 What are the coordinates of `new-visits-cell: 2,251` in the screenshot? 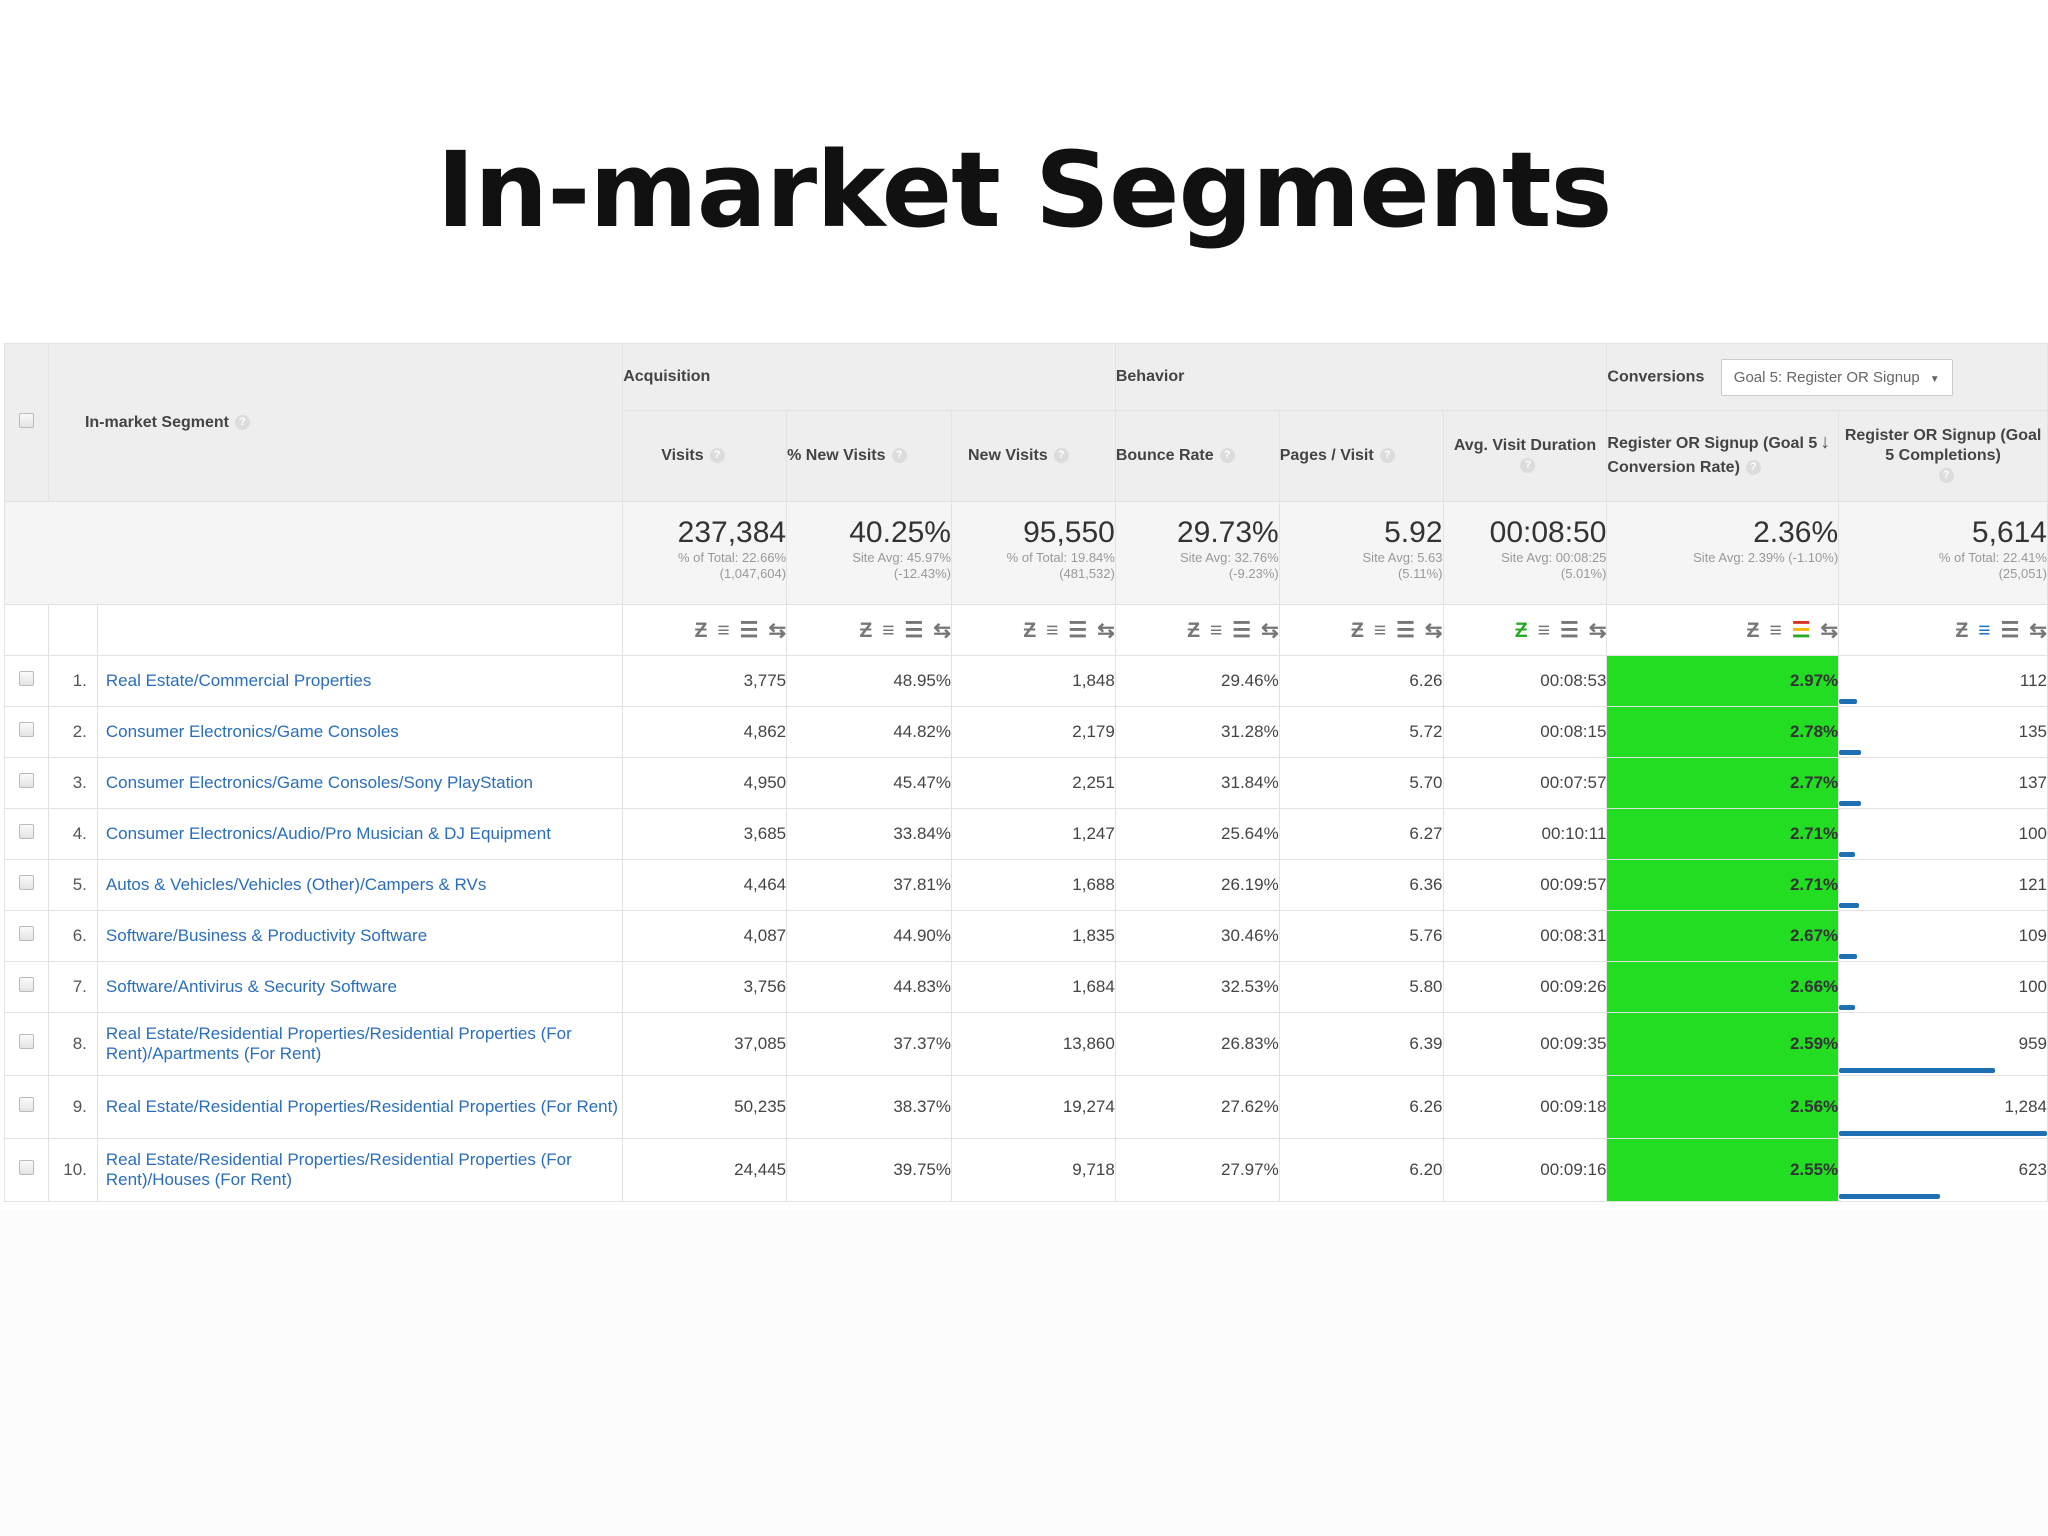 It's located at (1033, 783).